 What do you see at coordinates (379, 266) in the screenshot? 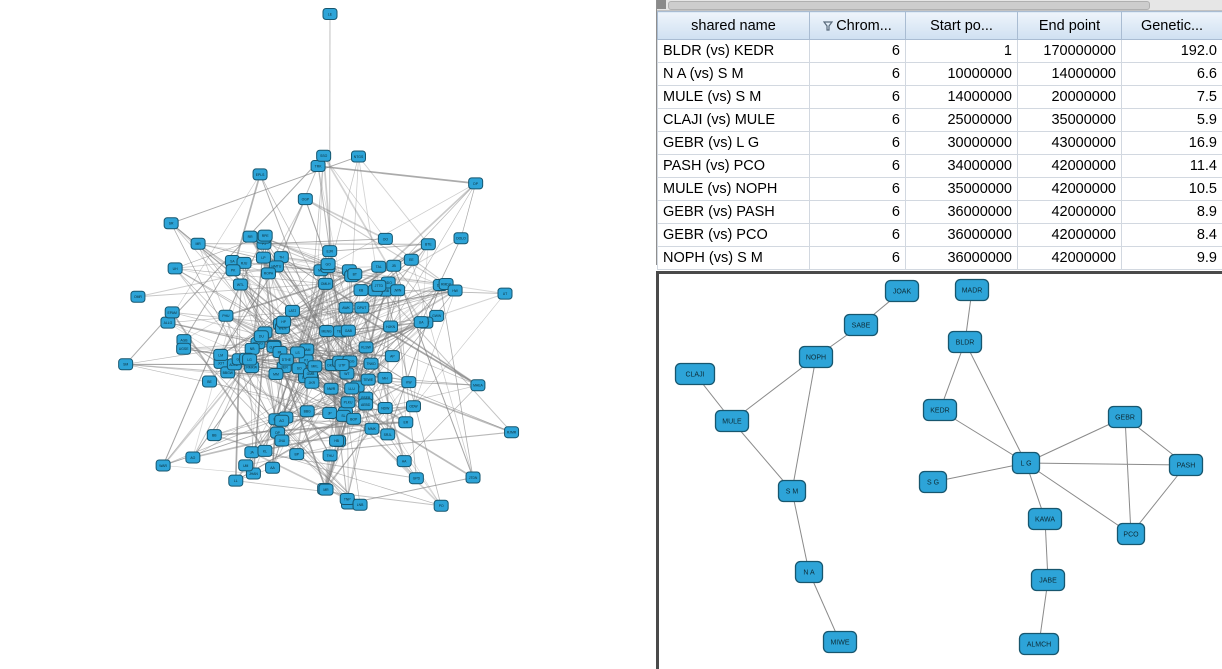
I see `network-node: TAL` at bounding box center [379, 266].